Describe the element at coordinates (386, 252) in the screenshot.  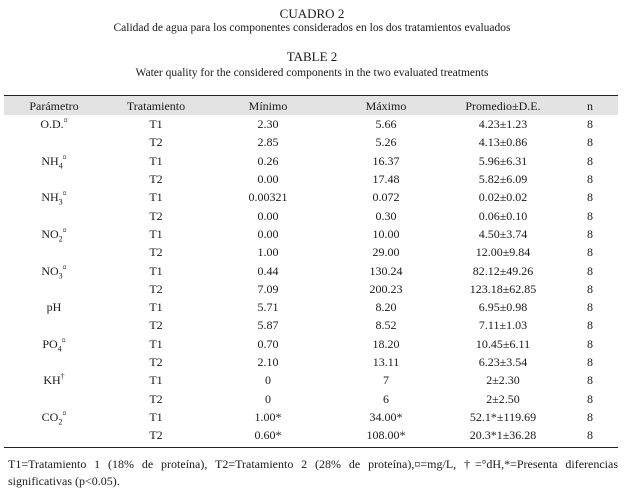
I see `cell-maximum: 29.00` at that location.